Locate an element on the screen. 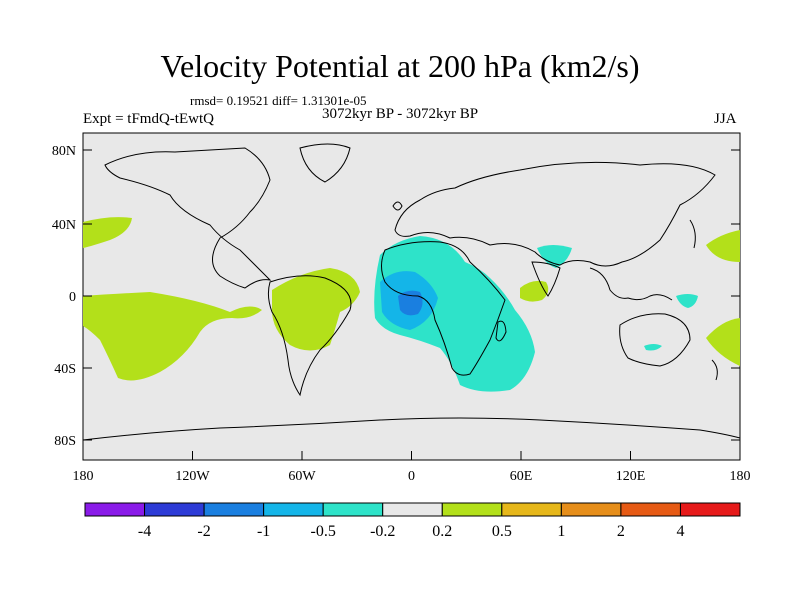 The width and height of the screenshot is (800, 600). coast-madagascar is located at coordinates (501, 331).